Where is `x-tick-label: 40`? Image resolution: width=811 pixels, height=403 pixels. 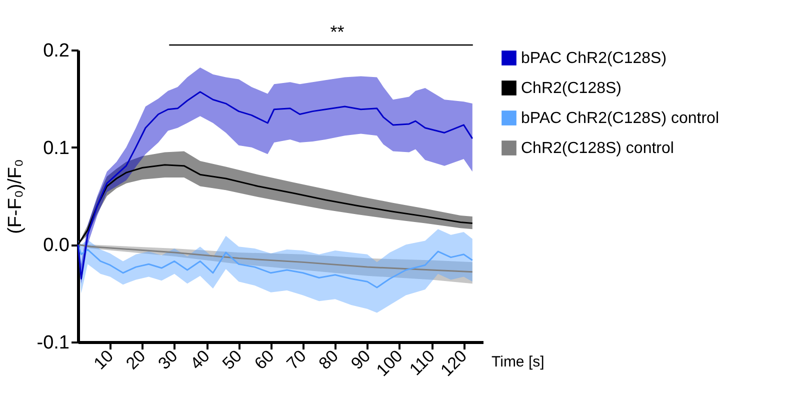 x-tick-label: 40 is located at coordinates (200, 360).